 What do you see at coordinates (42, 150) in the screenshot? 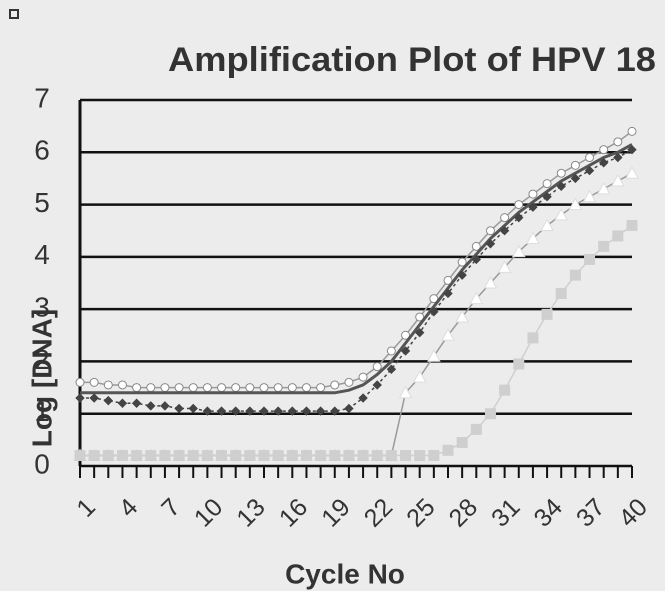
I see `y-tick-label: 6` at bounding box center [42, 150].